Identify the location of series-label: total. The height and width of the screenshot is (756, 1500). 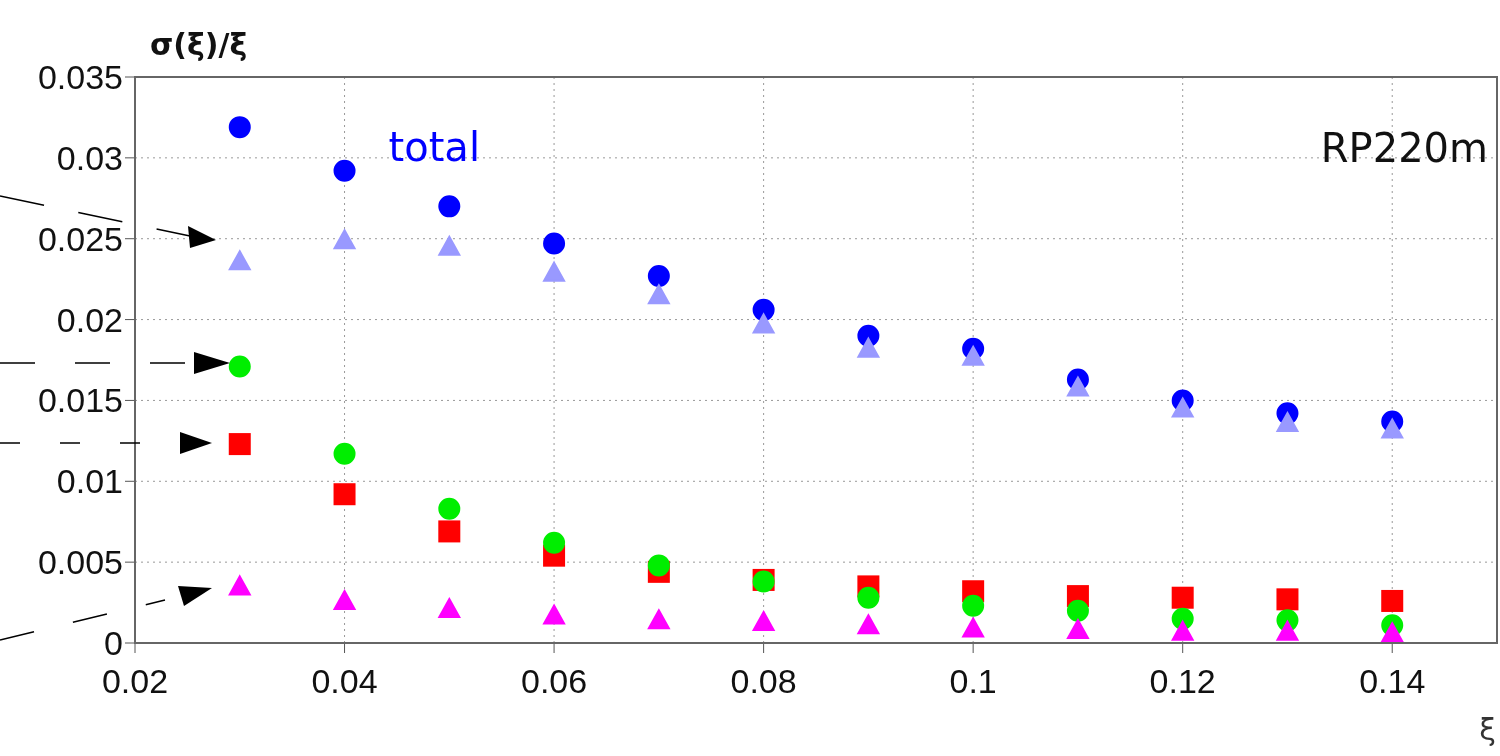
(434, 146).